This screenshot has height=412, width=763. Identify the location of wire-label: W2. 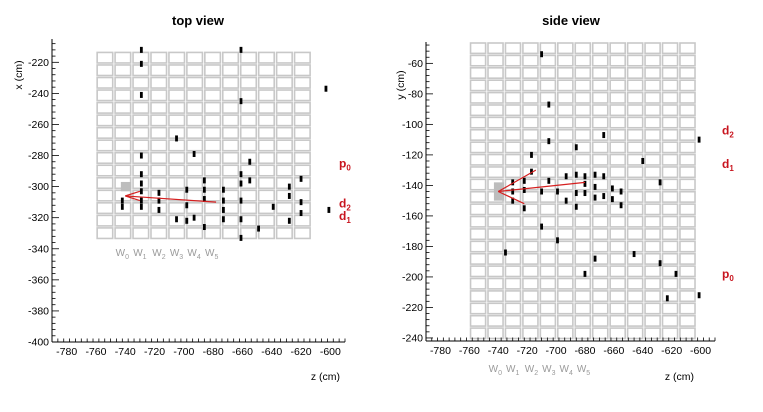
(531, 370).